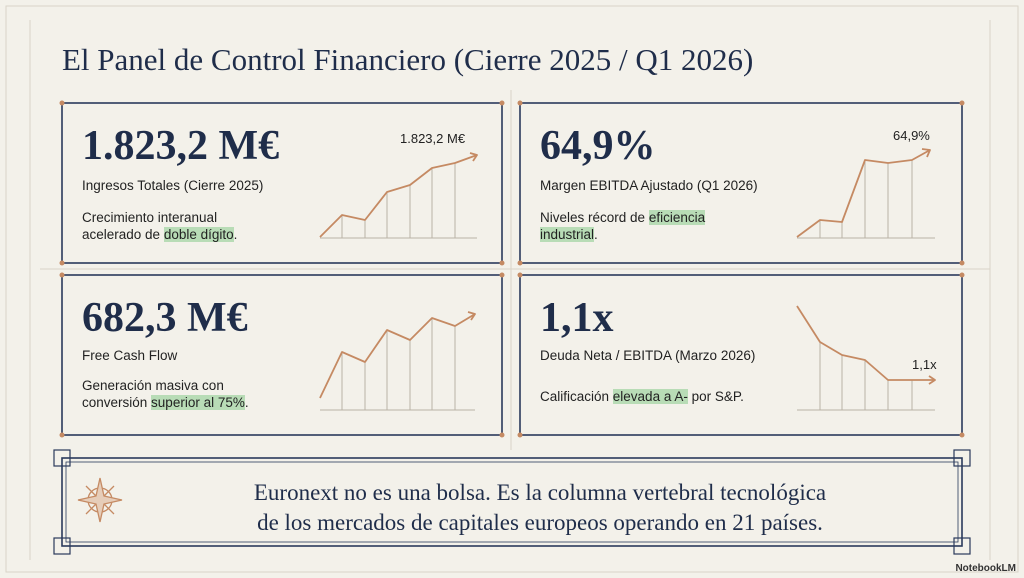 The height and width of the screenshot is (578, 1024). What do you see at coordinates (153, 394) in the screenshot?
I see `text: Generación masiva con conversión` at bounding box center [153, 394].